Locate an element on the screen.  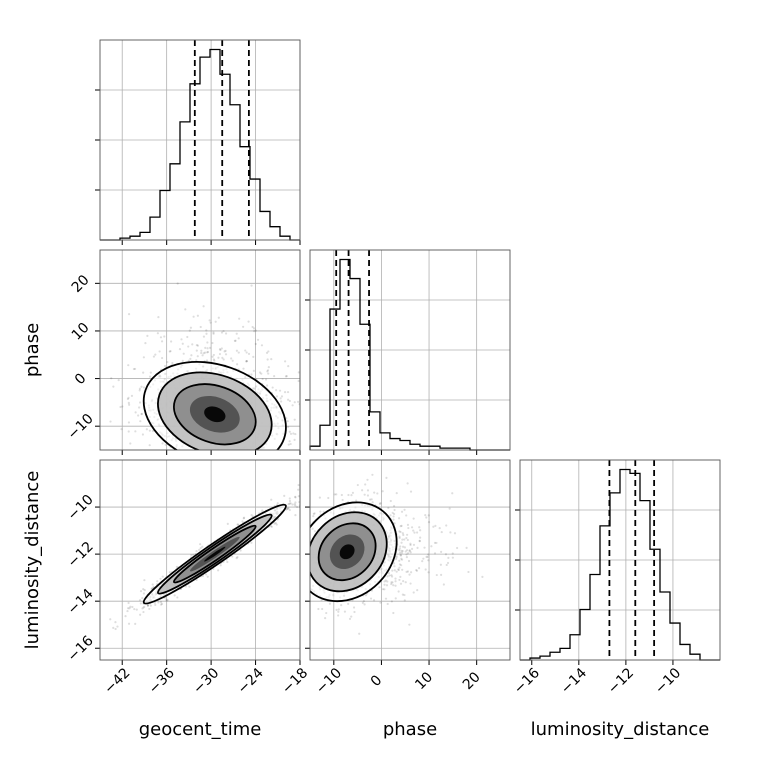
x-tick-label: −30 is located at coordinates (206, 681).